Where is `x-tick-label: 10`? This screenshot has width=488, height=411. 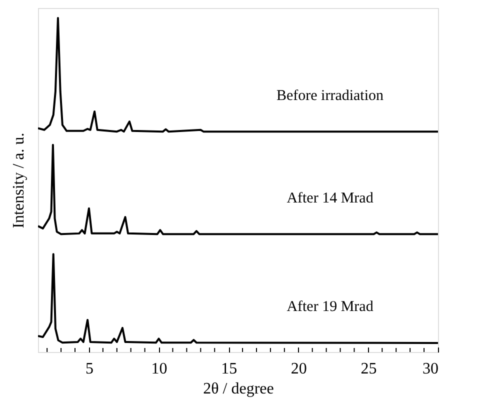
x-tick-label: 10 is located at coordinates (159, 369).